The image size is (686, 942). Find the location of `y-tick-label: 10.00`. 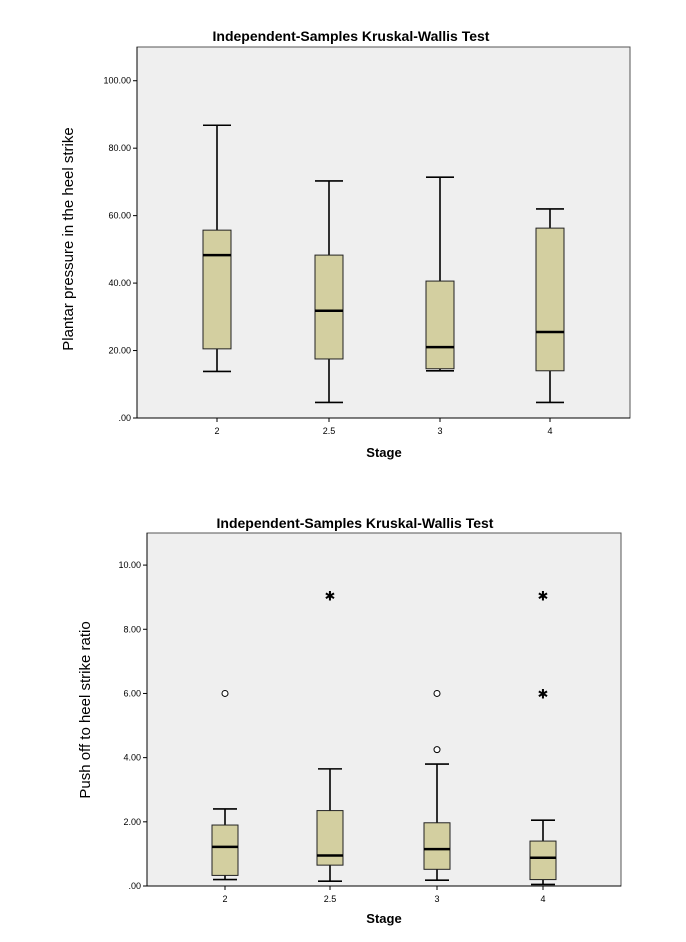

y-tick-label: 10.00 is located at coordinates (129, 565).